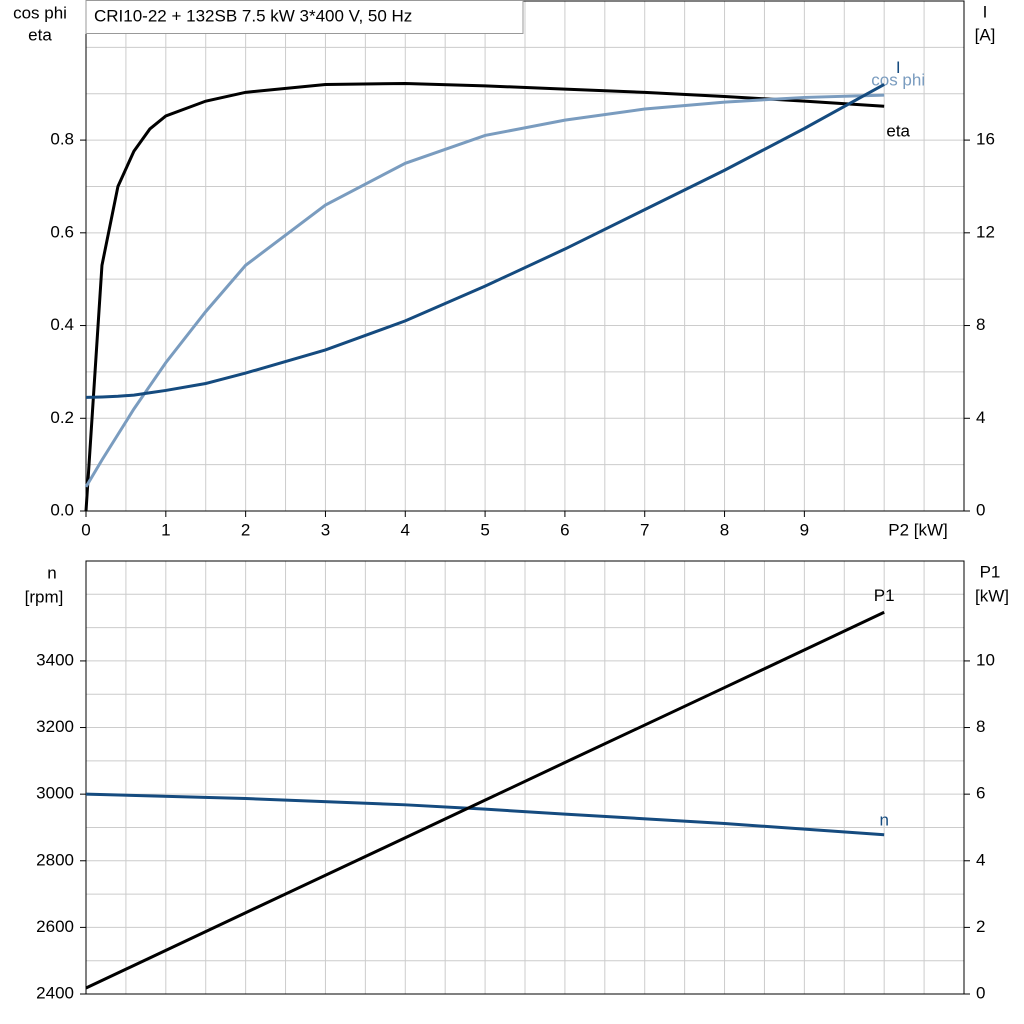 The height and width of the screenshot is (1024, 1024). What do you see at coordinates (55, 726) in the screenshot?
I see `y-tick-label: 3200` at bounding box center [55, 726].